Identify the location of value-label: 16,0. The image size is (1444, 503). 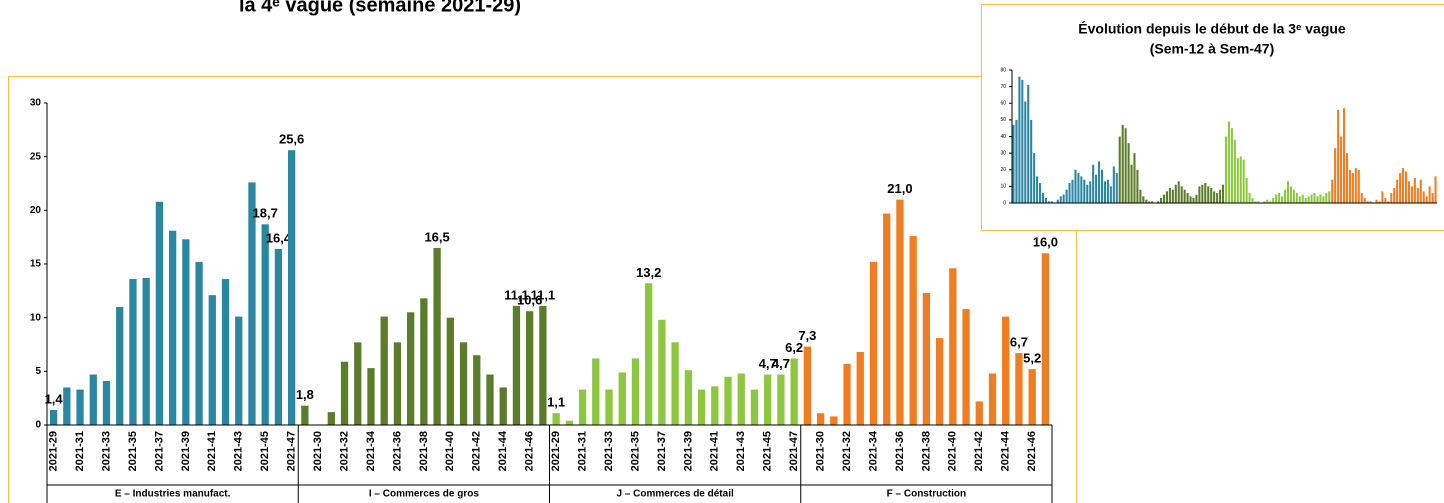
(1045, 242).